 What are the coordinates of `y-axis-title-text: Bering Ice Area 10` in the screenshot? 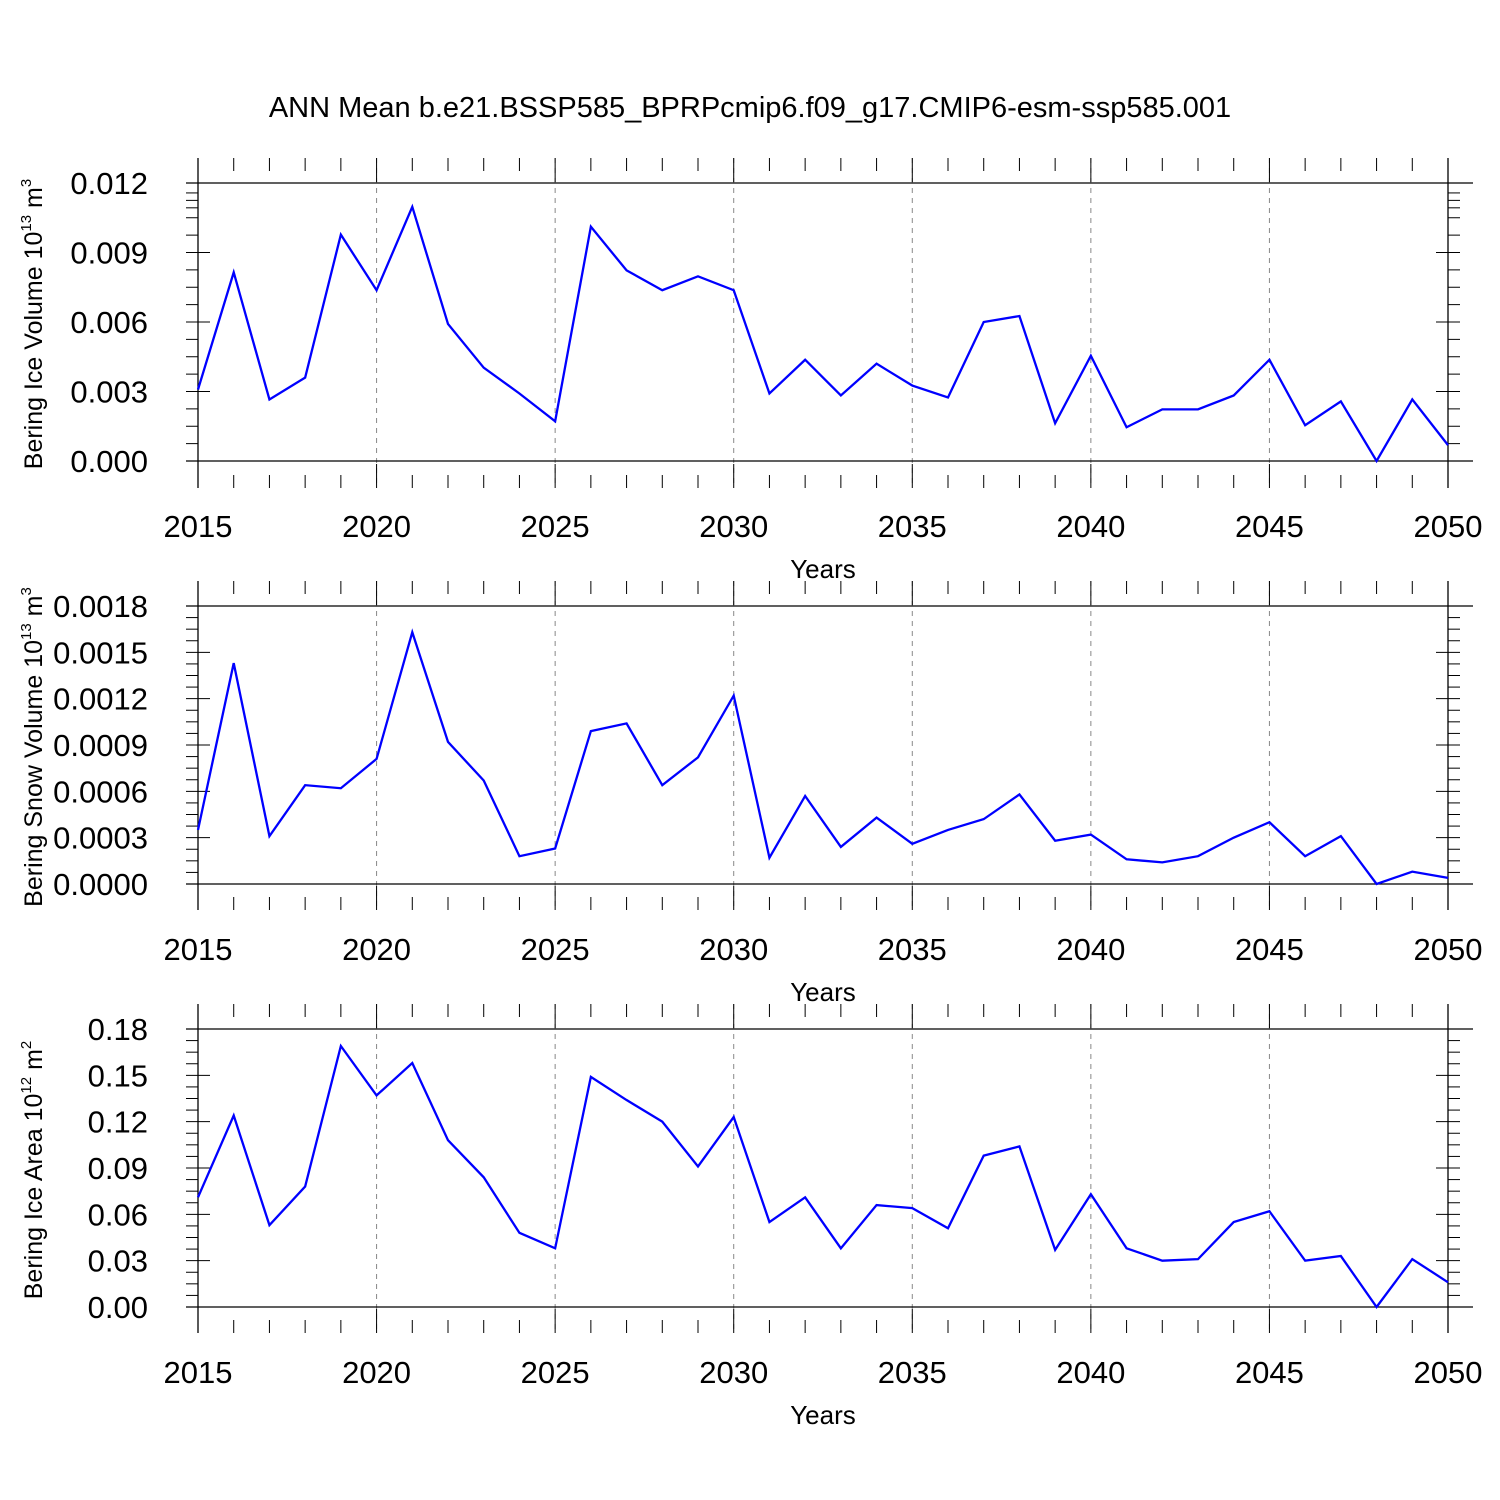 It's located at (34, 1197).